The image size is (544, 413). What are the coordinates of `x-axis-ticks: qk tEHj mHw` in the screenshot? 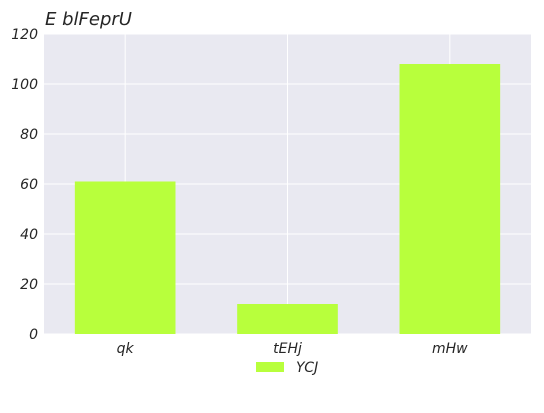 It's located at (293, 349).